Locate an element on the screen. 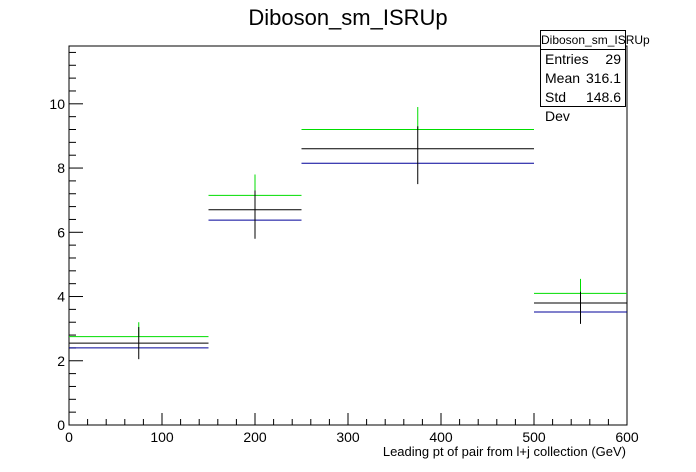 The image size is (696, 472). y-tick-label: 0 is located at coordinates (61, 425).